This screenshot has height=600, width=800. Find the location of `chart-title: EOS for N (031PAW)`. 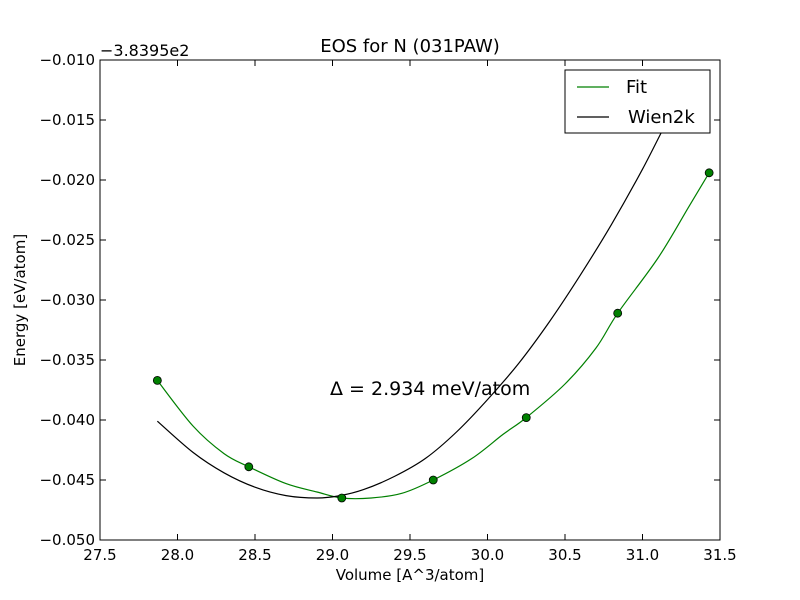

chart-title: EOS for N (031PAW) is located at coordinates (410, 46).